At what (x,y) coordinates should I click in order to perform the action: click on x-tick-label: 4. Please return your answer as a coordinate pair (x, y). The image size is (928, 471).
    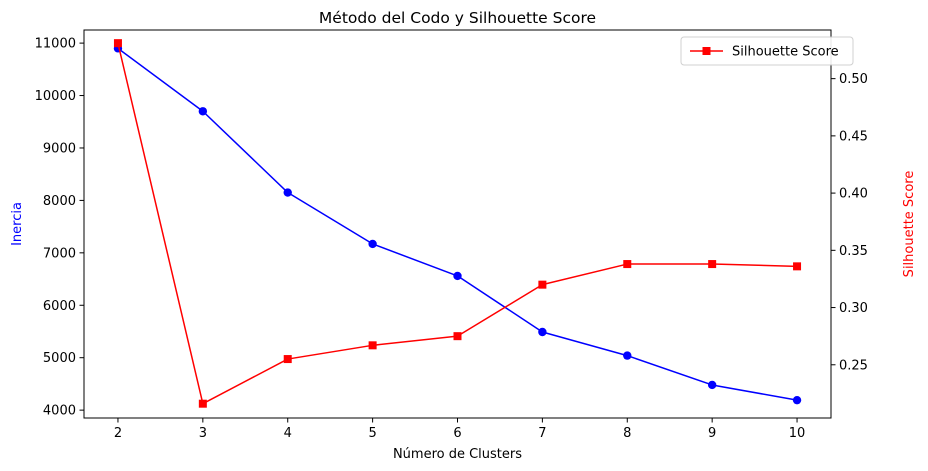
    Looking at the image, I should click on (288, 433).